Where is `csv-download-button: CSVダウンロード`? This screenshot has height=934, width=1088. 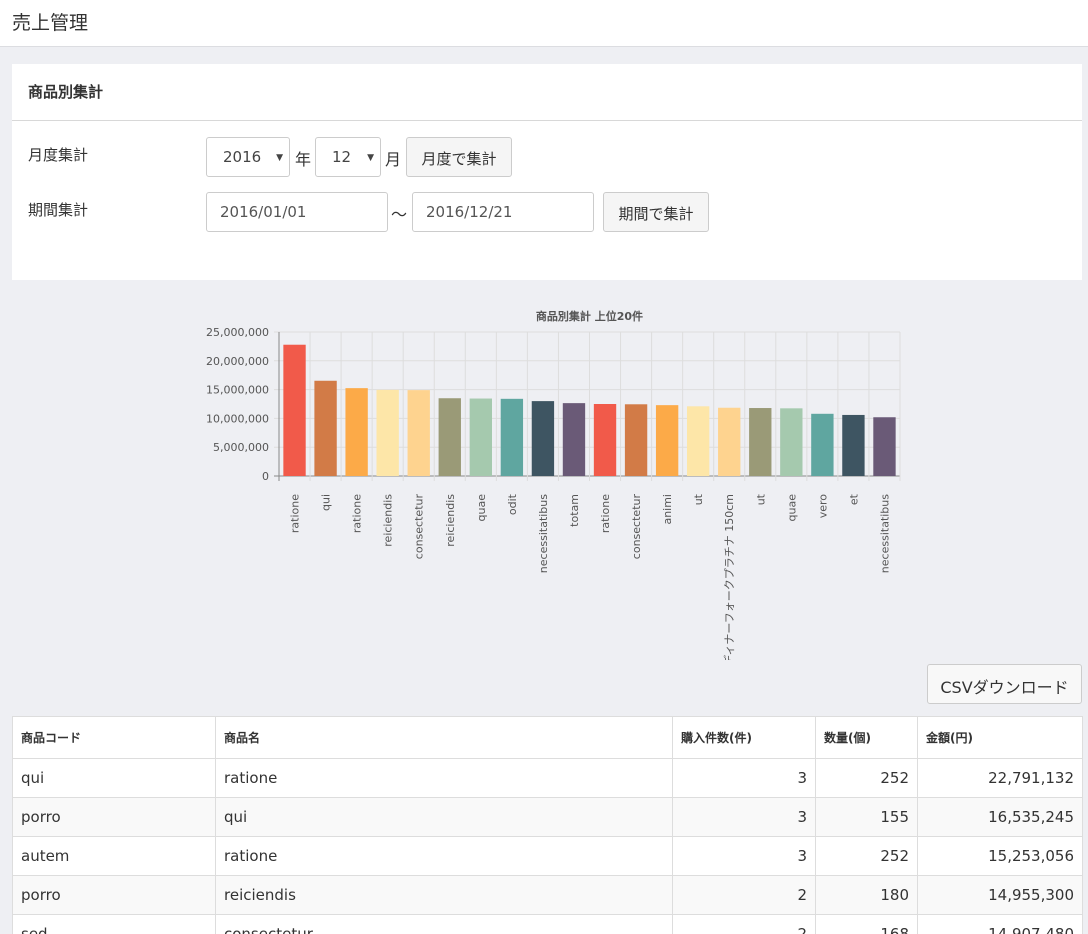 csv-download-button: CSVダウンロード is located at coordinates (1004, 684).